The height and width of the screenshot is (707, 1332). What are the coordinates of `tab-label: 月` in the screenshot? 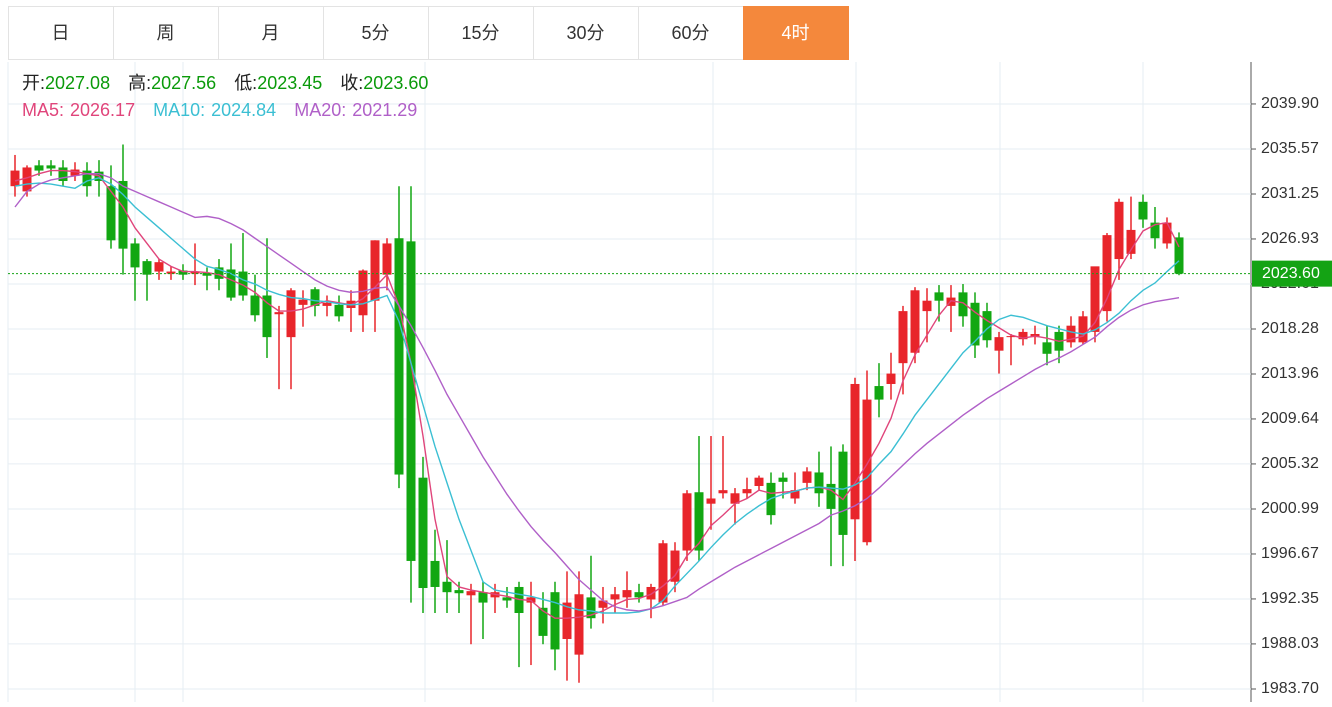 It's located at (271, 33).